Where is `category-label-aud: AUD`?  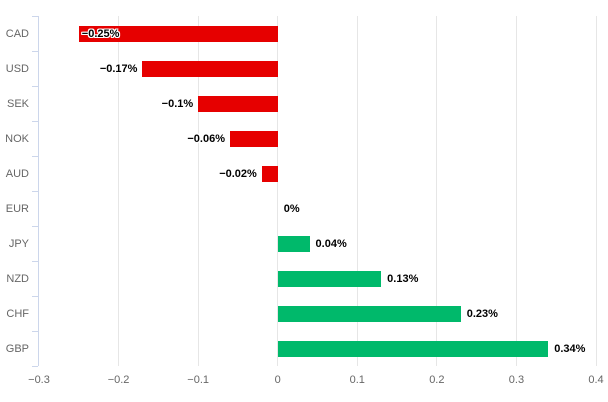
category-label-aud: AUD is located at coordinates (17, 173).